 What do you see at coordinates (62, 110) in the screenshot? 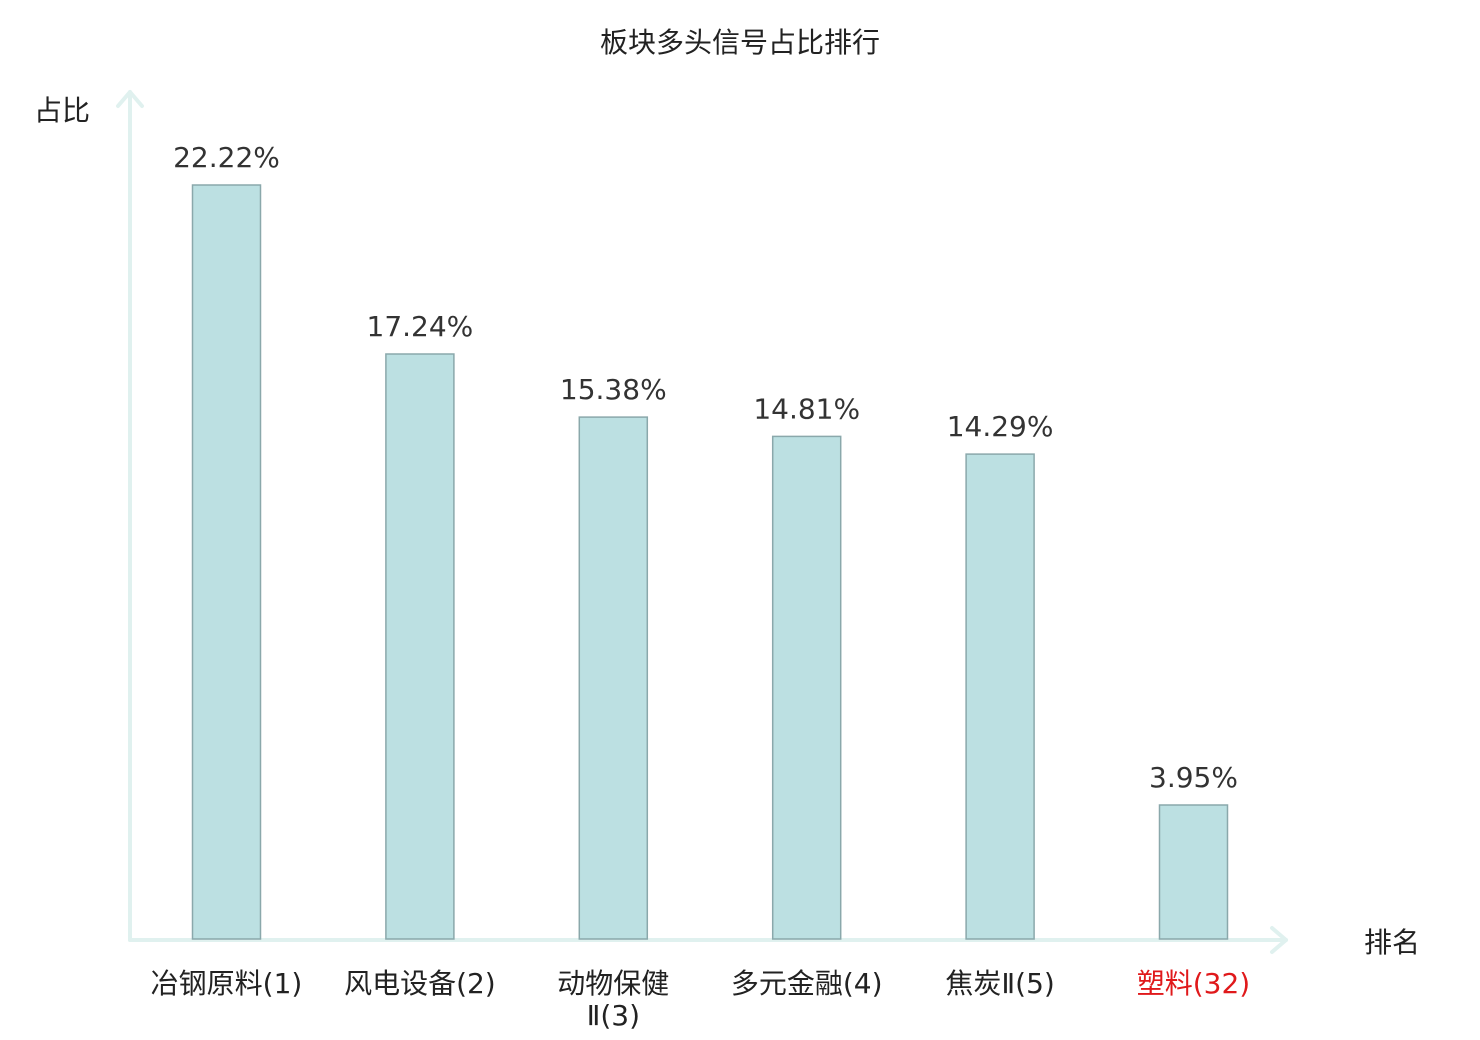
I see `y-axis-title: 占比` at bounding box center [62, 110].